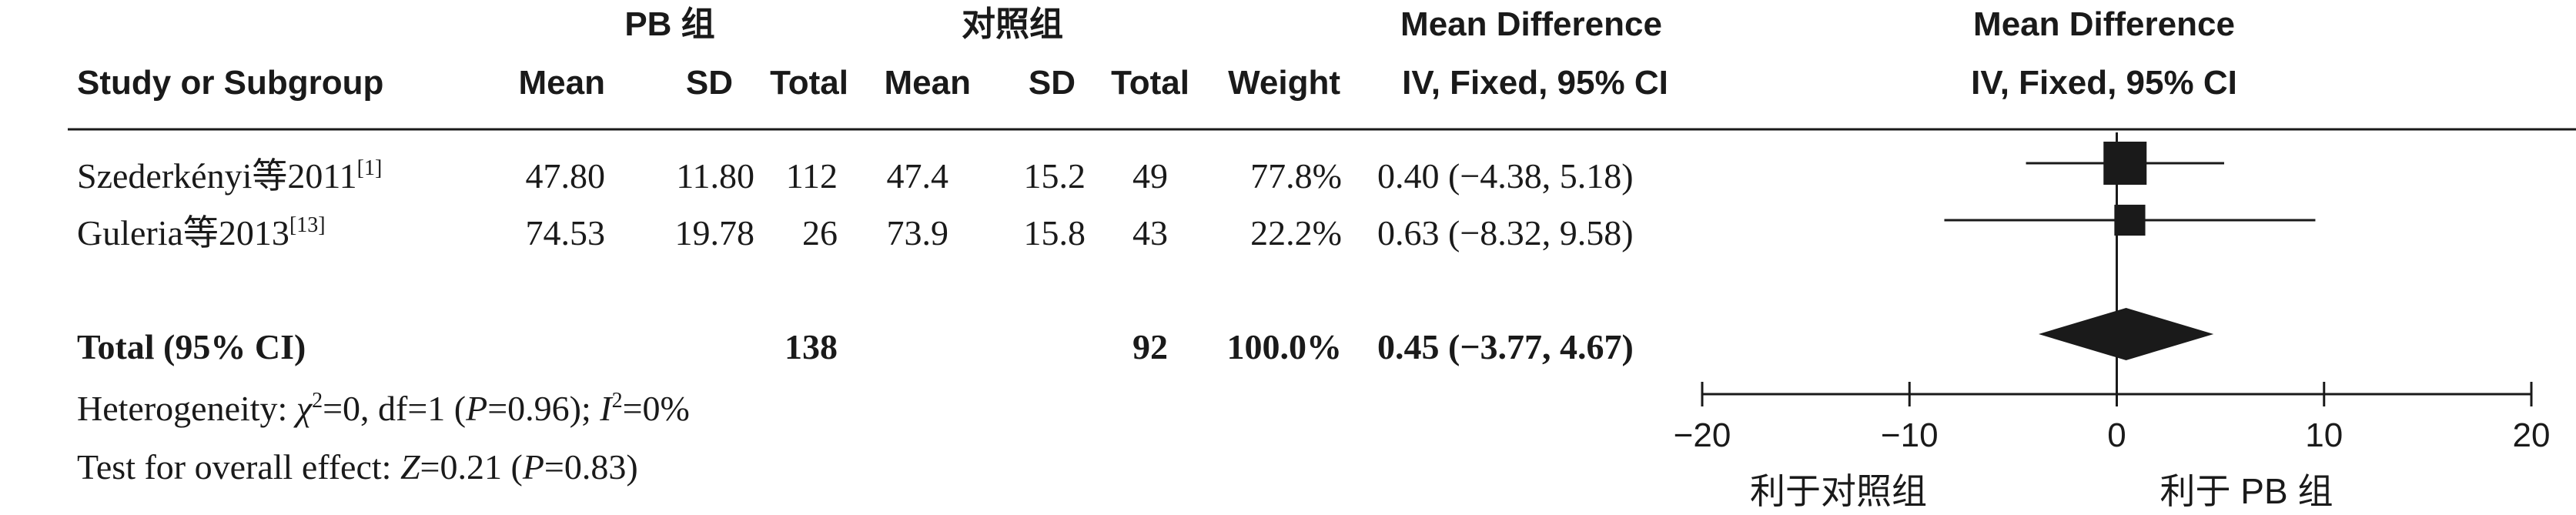 Image resolution: width=2576 pixels, height=515 pixels. I want to click on weight-value: 77.8%, so click(1296, 176).